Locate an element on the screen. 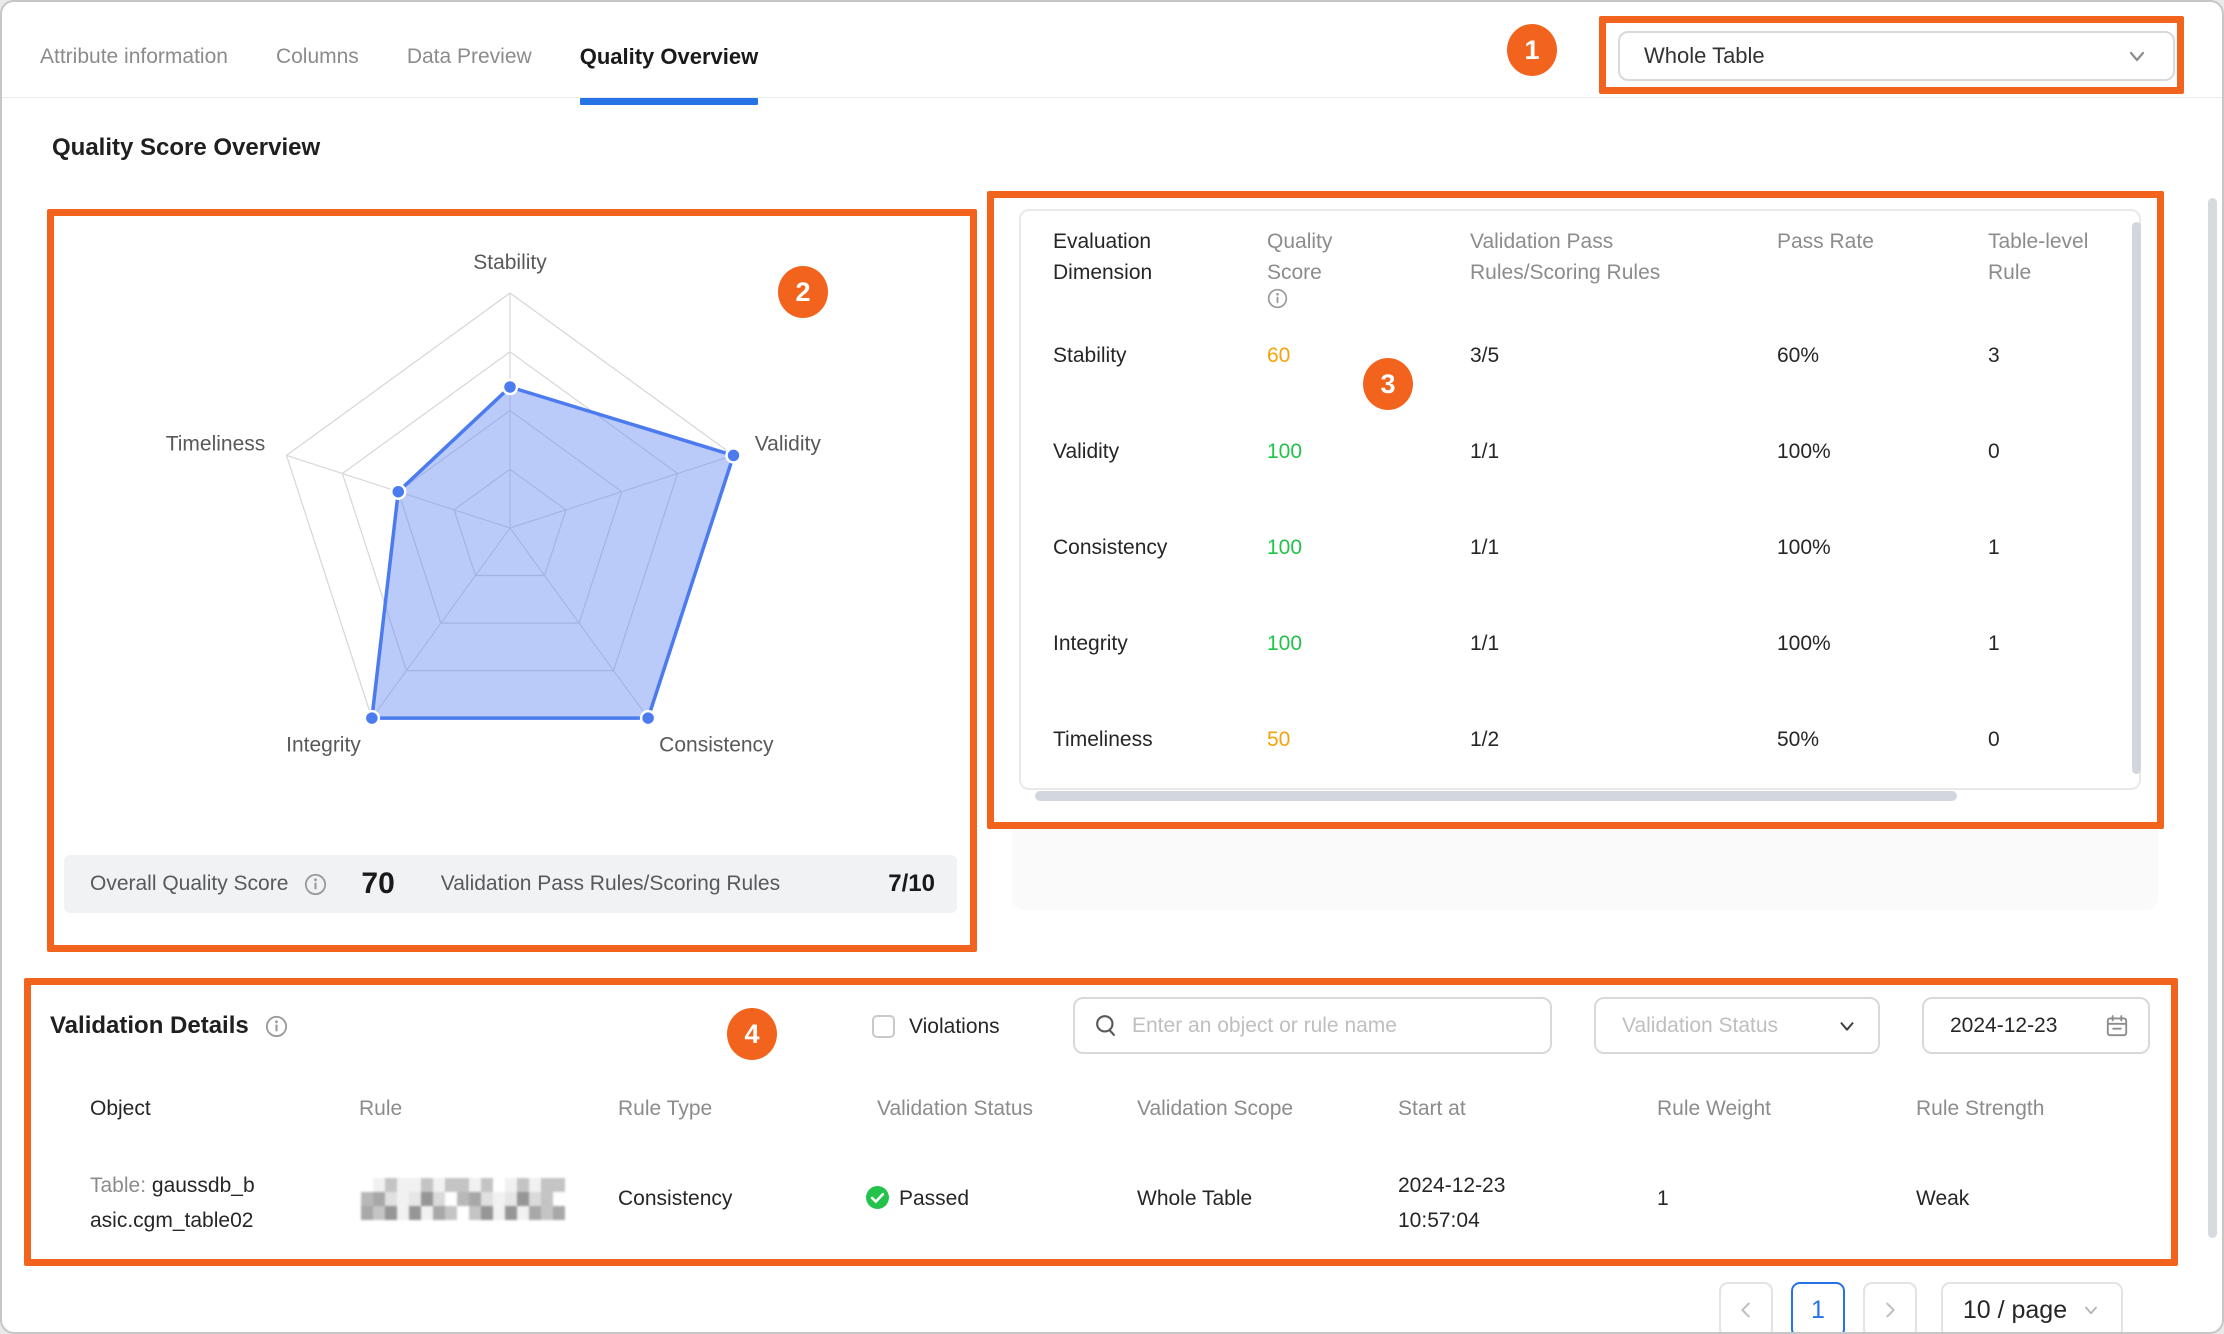  rule-type-cell: Consistency is located at coordinates (675, 1198).